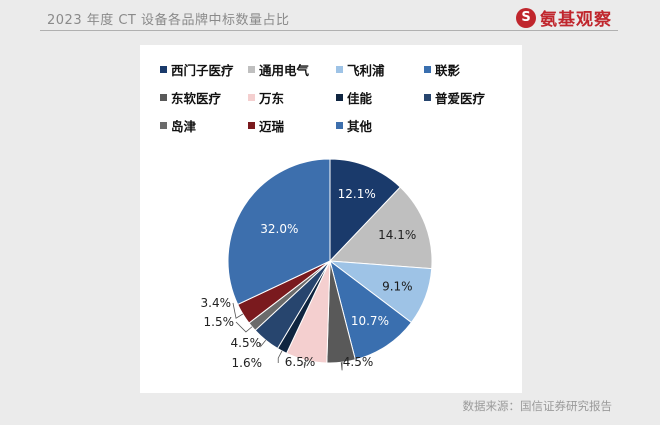 The height and width of the screenshot is (425, 660). What do you see at coordinates (284, 70) in the screenshot?
I see `legend-label: 通用电气` at bounding box center [284, 70].